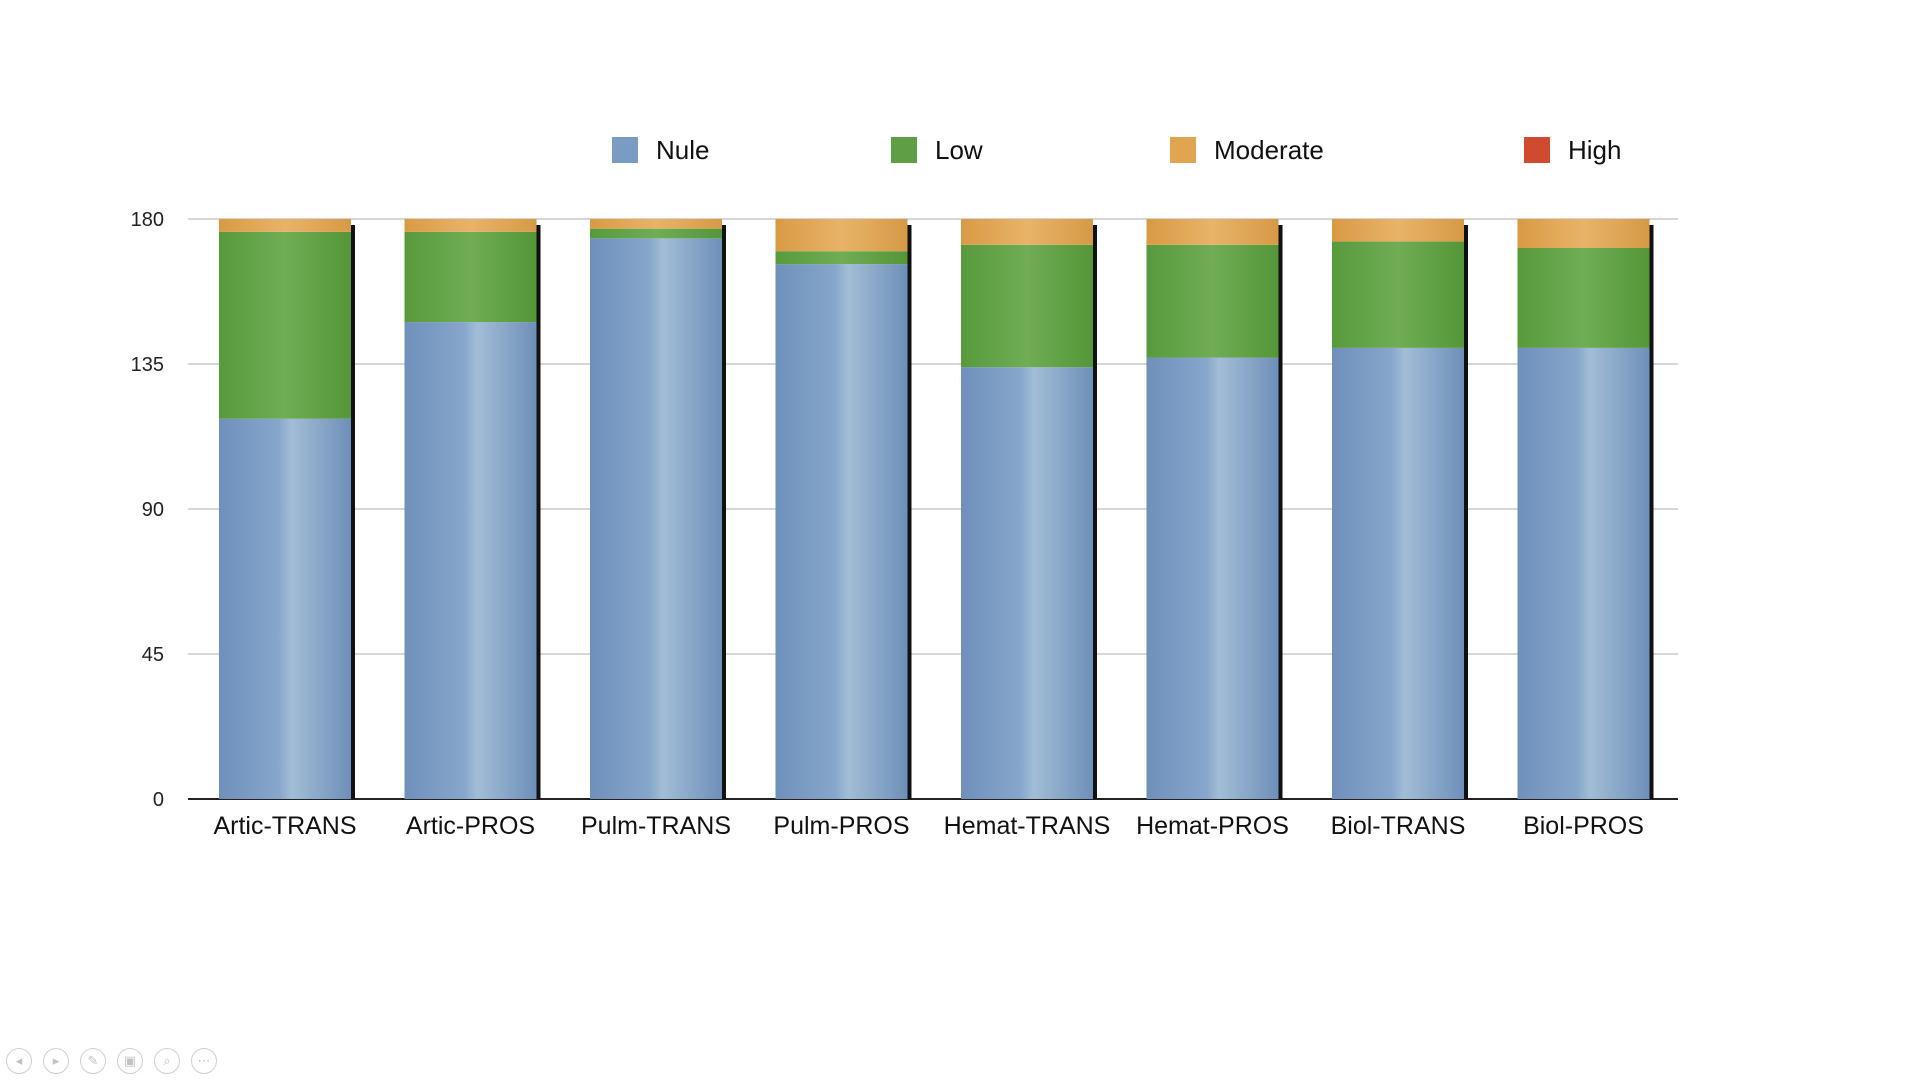 The image size is (1920, 1080). What do you see at coordinates (470, 826) in the screenshot?
I see `x-category-label: Artic-PROS` at bounding box center [470, 826].